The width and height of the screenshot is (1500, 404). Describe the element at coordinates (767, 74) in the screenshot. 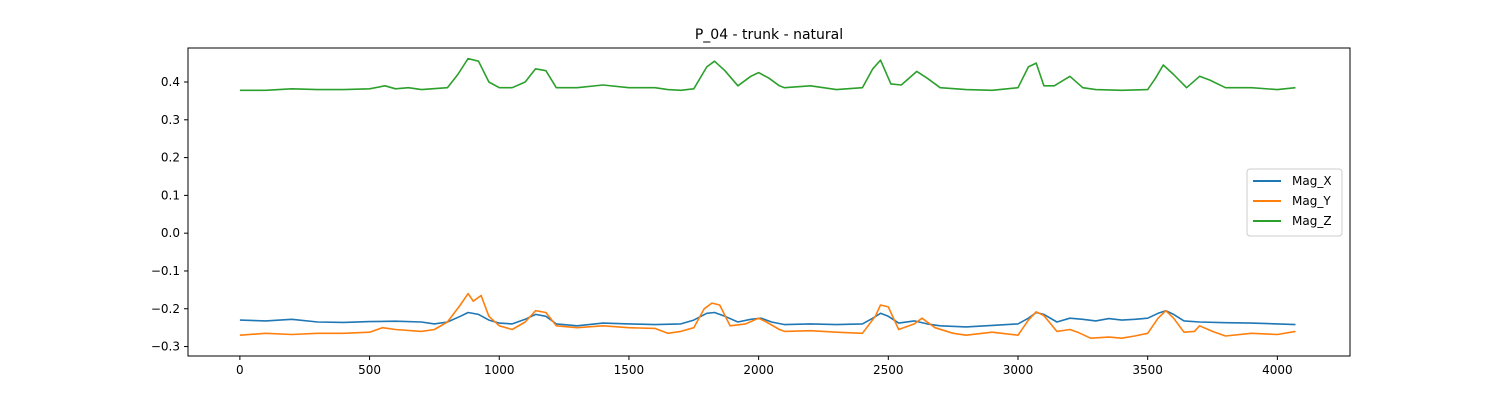

I see `series-line-mag-z` at that location.